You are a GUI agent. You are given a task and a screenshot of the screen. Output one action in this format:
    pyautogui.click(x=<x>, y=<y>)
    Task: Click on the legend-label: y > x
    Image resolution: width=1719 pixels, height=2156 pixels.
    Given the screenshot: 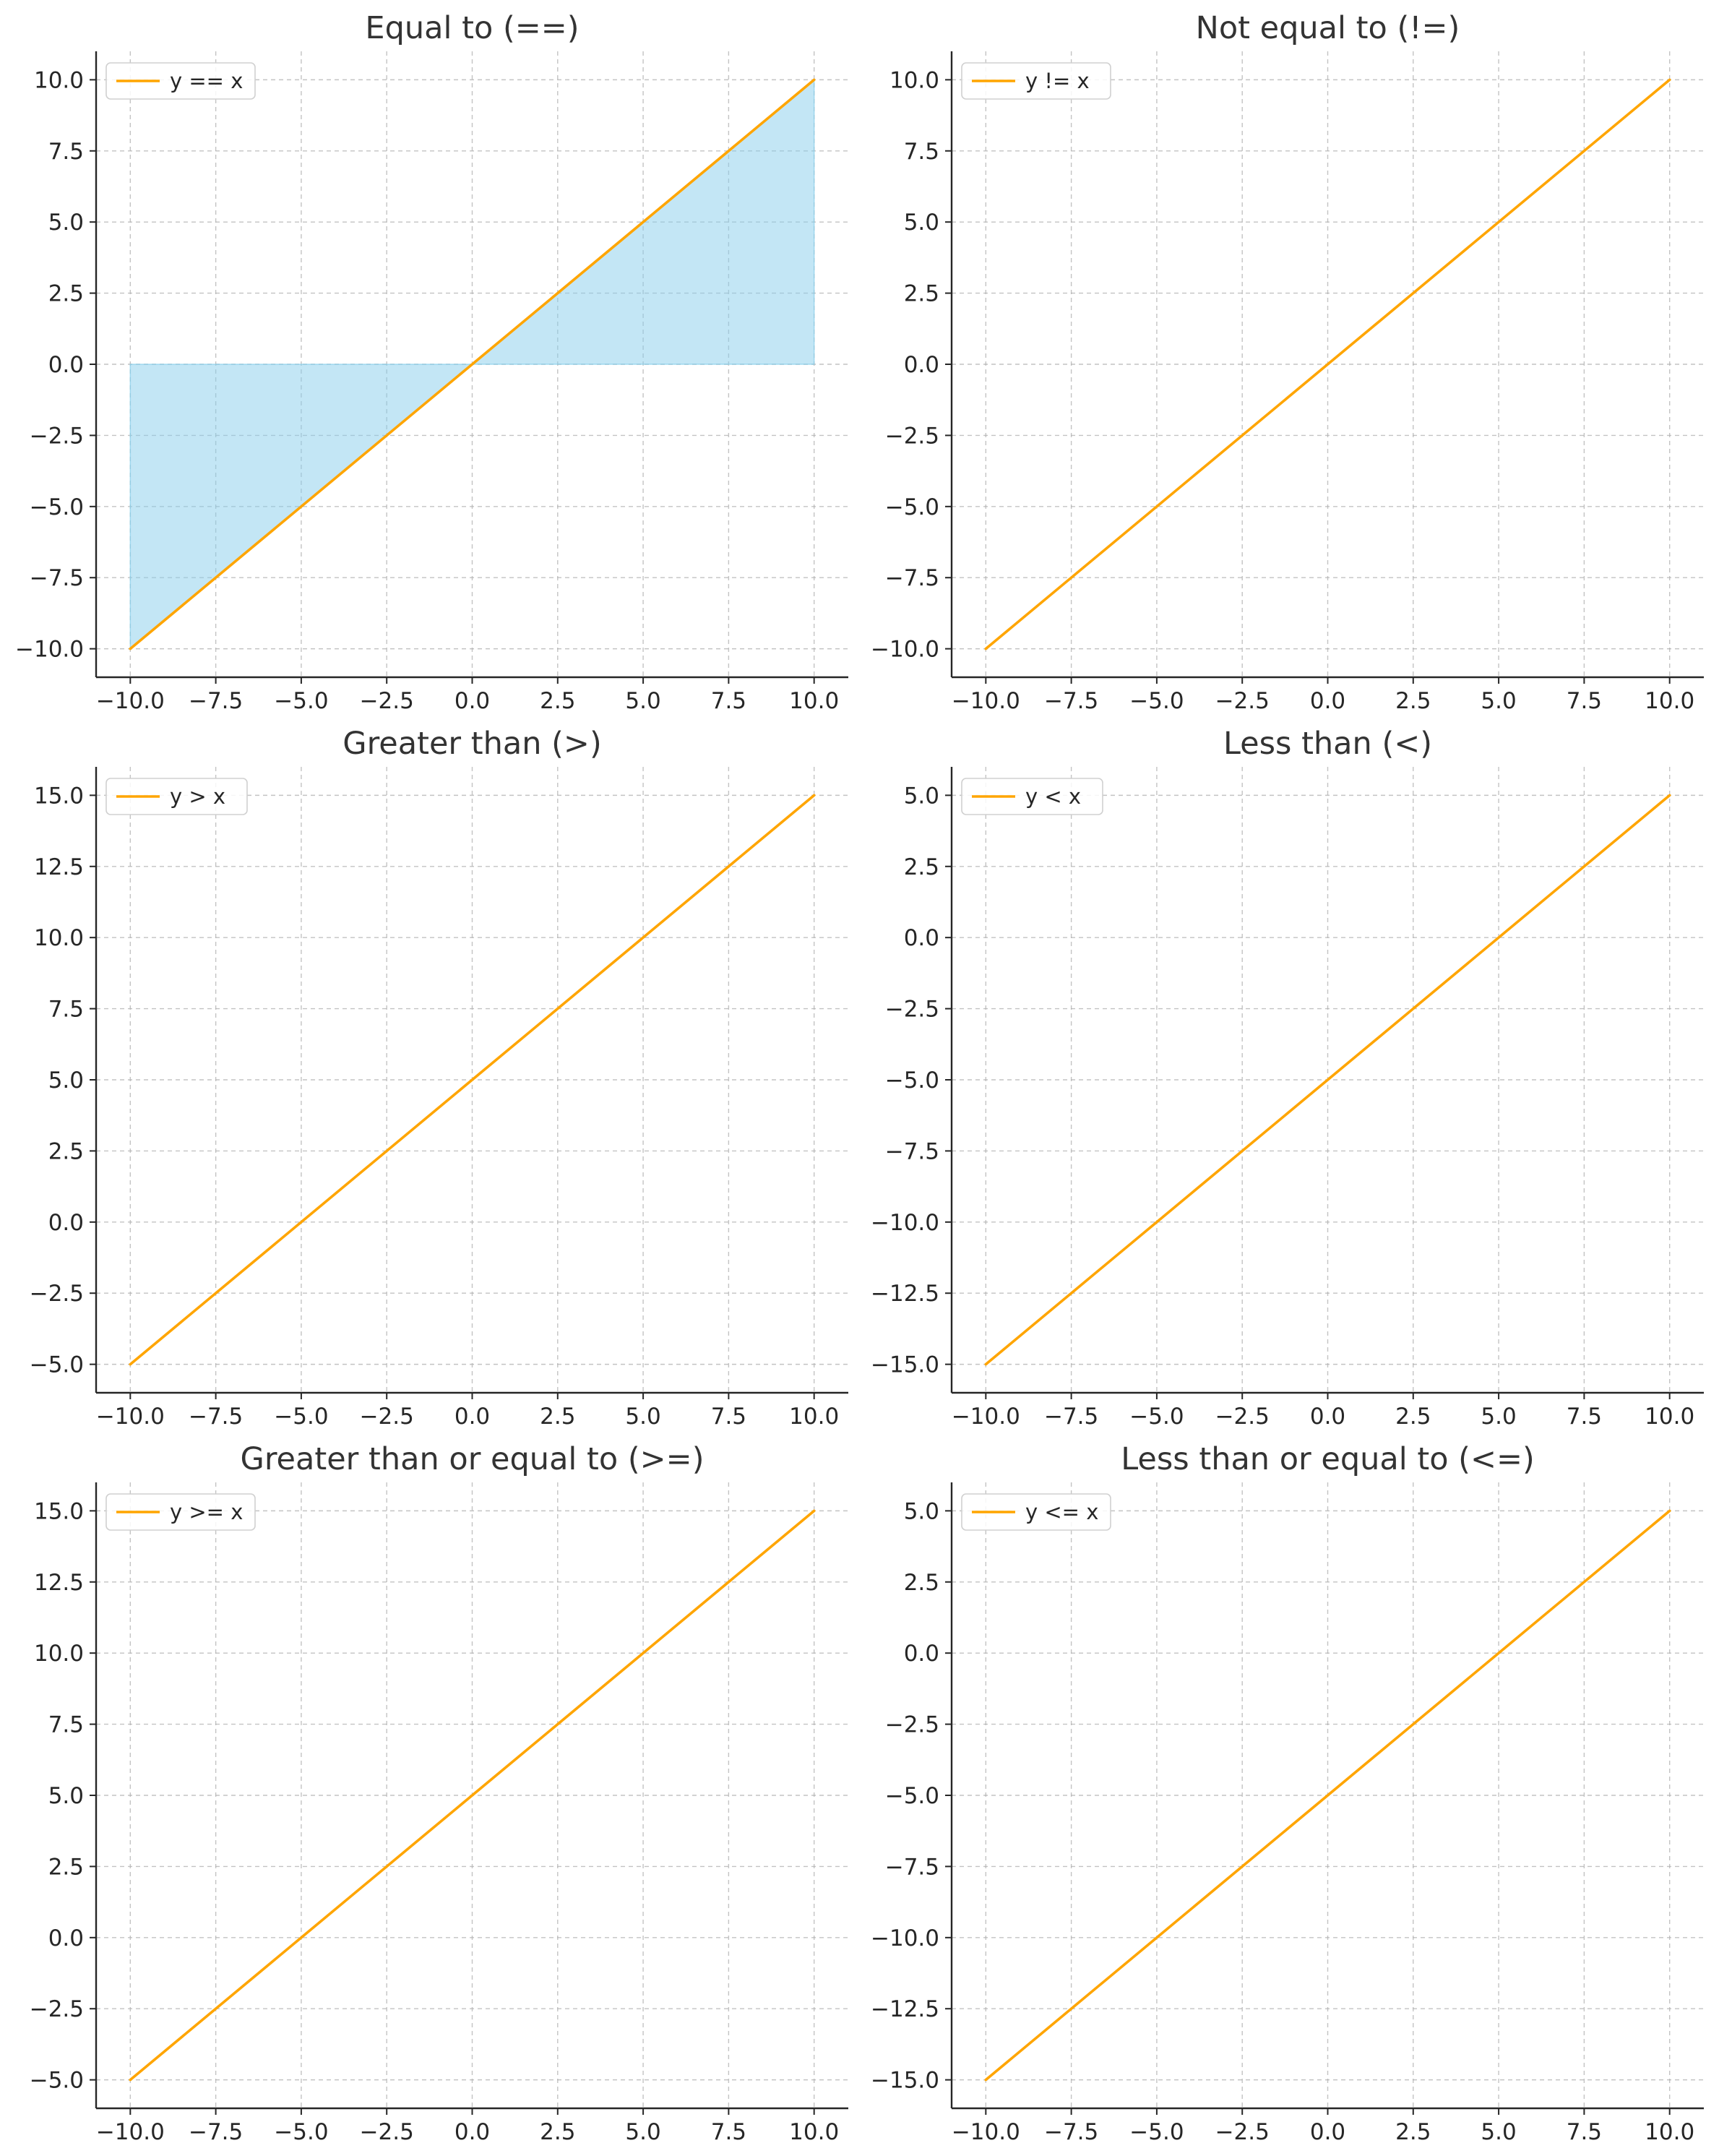 What is the action you would take?
    pyautogui.click(x=197, y=797)
    